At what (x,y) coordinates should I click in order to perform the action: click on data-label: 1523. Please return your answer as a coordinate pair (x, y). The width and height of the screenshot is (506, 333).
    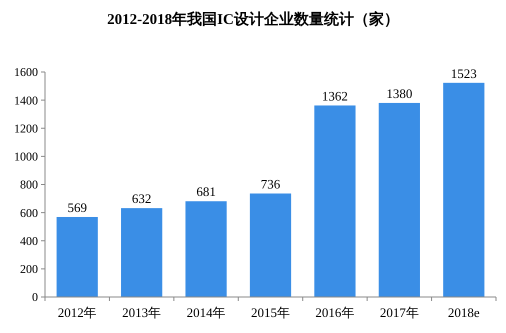
    Looking at the image, I should click on (463, 73).